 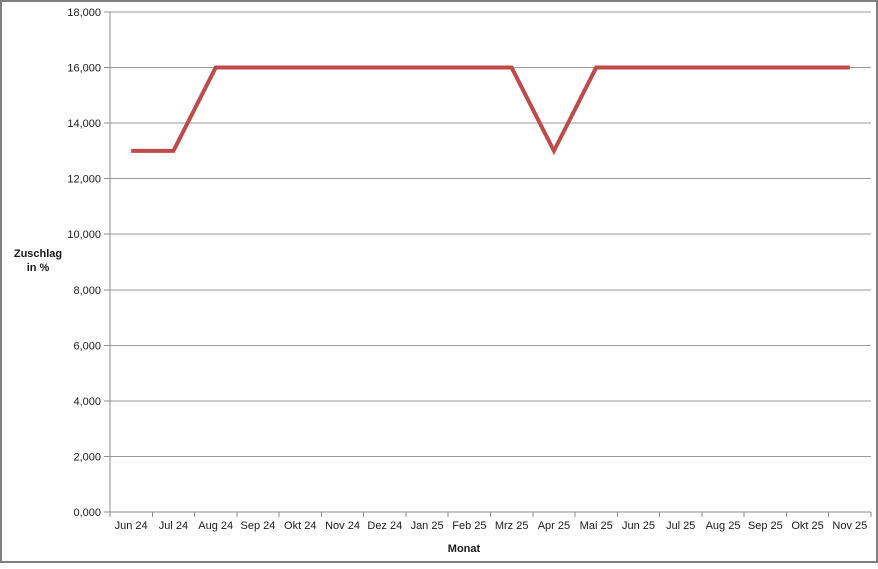 I want to click on x-tick-label: Mrz 25, so click(x=512, y=526).